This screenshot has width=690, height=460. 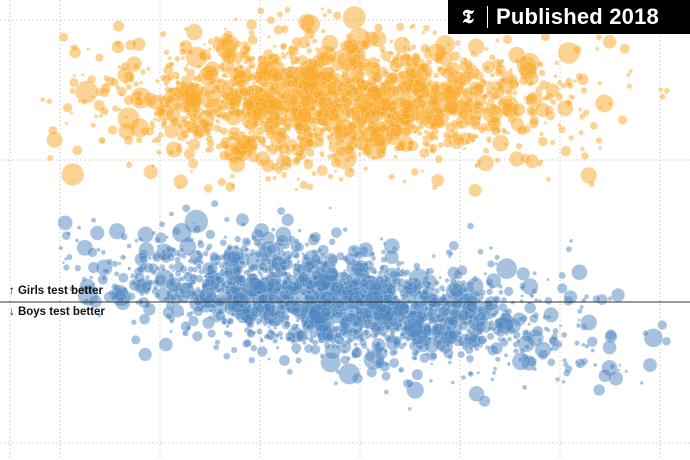 I want to click on badge-divider, so click(x=487, y=17).